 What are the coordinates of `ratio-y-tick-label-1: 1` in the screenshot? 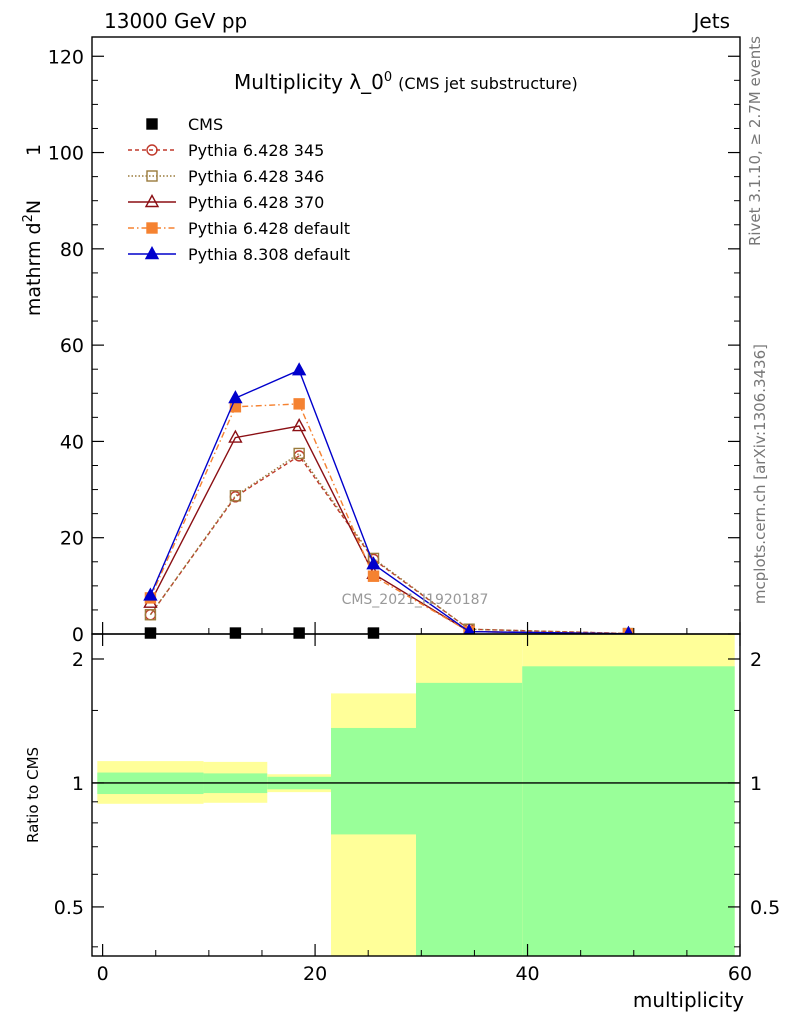 It's located at (78, 784).